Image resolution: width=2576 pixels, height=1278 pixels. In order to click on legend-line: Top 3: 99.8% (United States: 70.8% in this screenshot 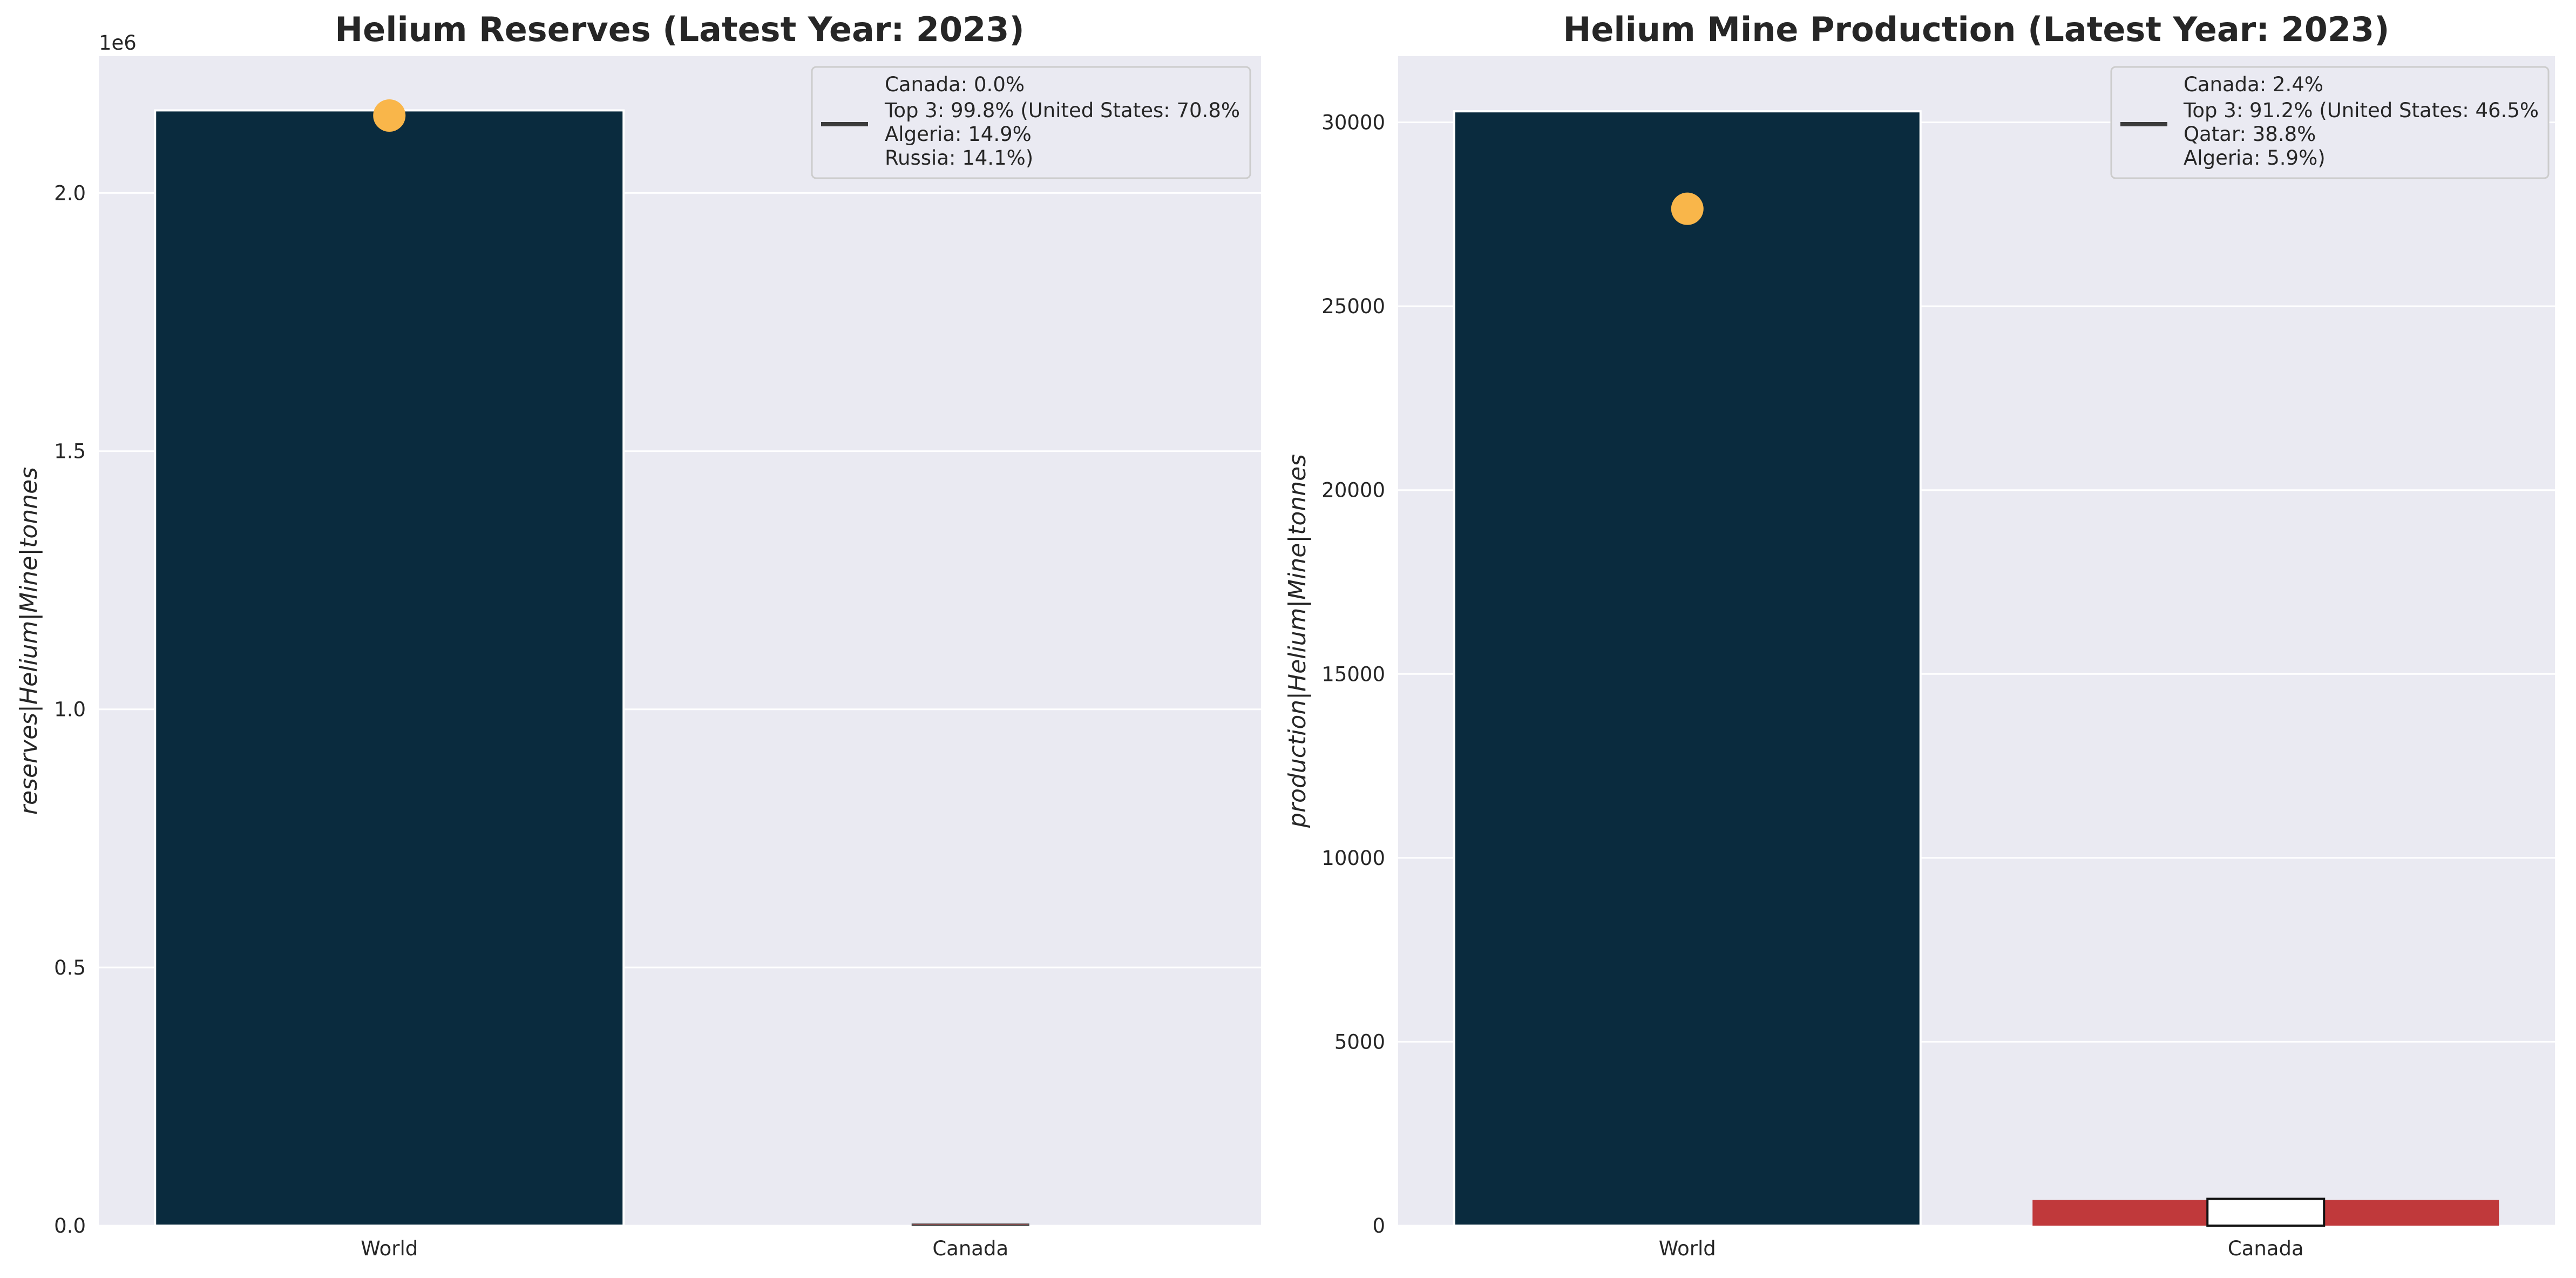, I will do `click(1062, 110)`.